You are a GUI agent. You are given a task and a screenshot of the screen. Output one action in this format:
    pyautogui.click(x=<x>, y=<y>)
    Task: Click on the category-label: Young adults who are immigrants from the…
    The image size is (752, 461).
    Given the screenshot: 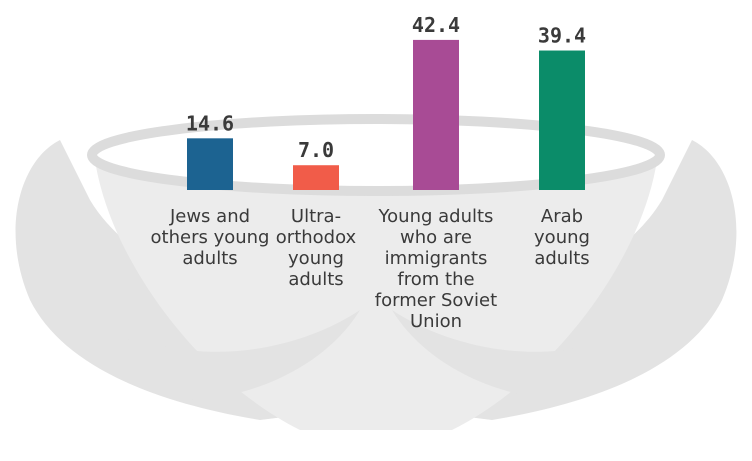 What is the action you would take?
    pyautogui.click(x=436, y=269)
    